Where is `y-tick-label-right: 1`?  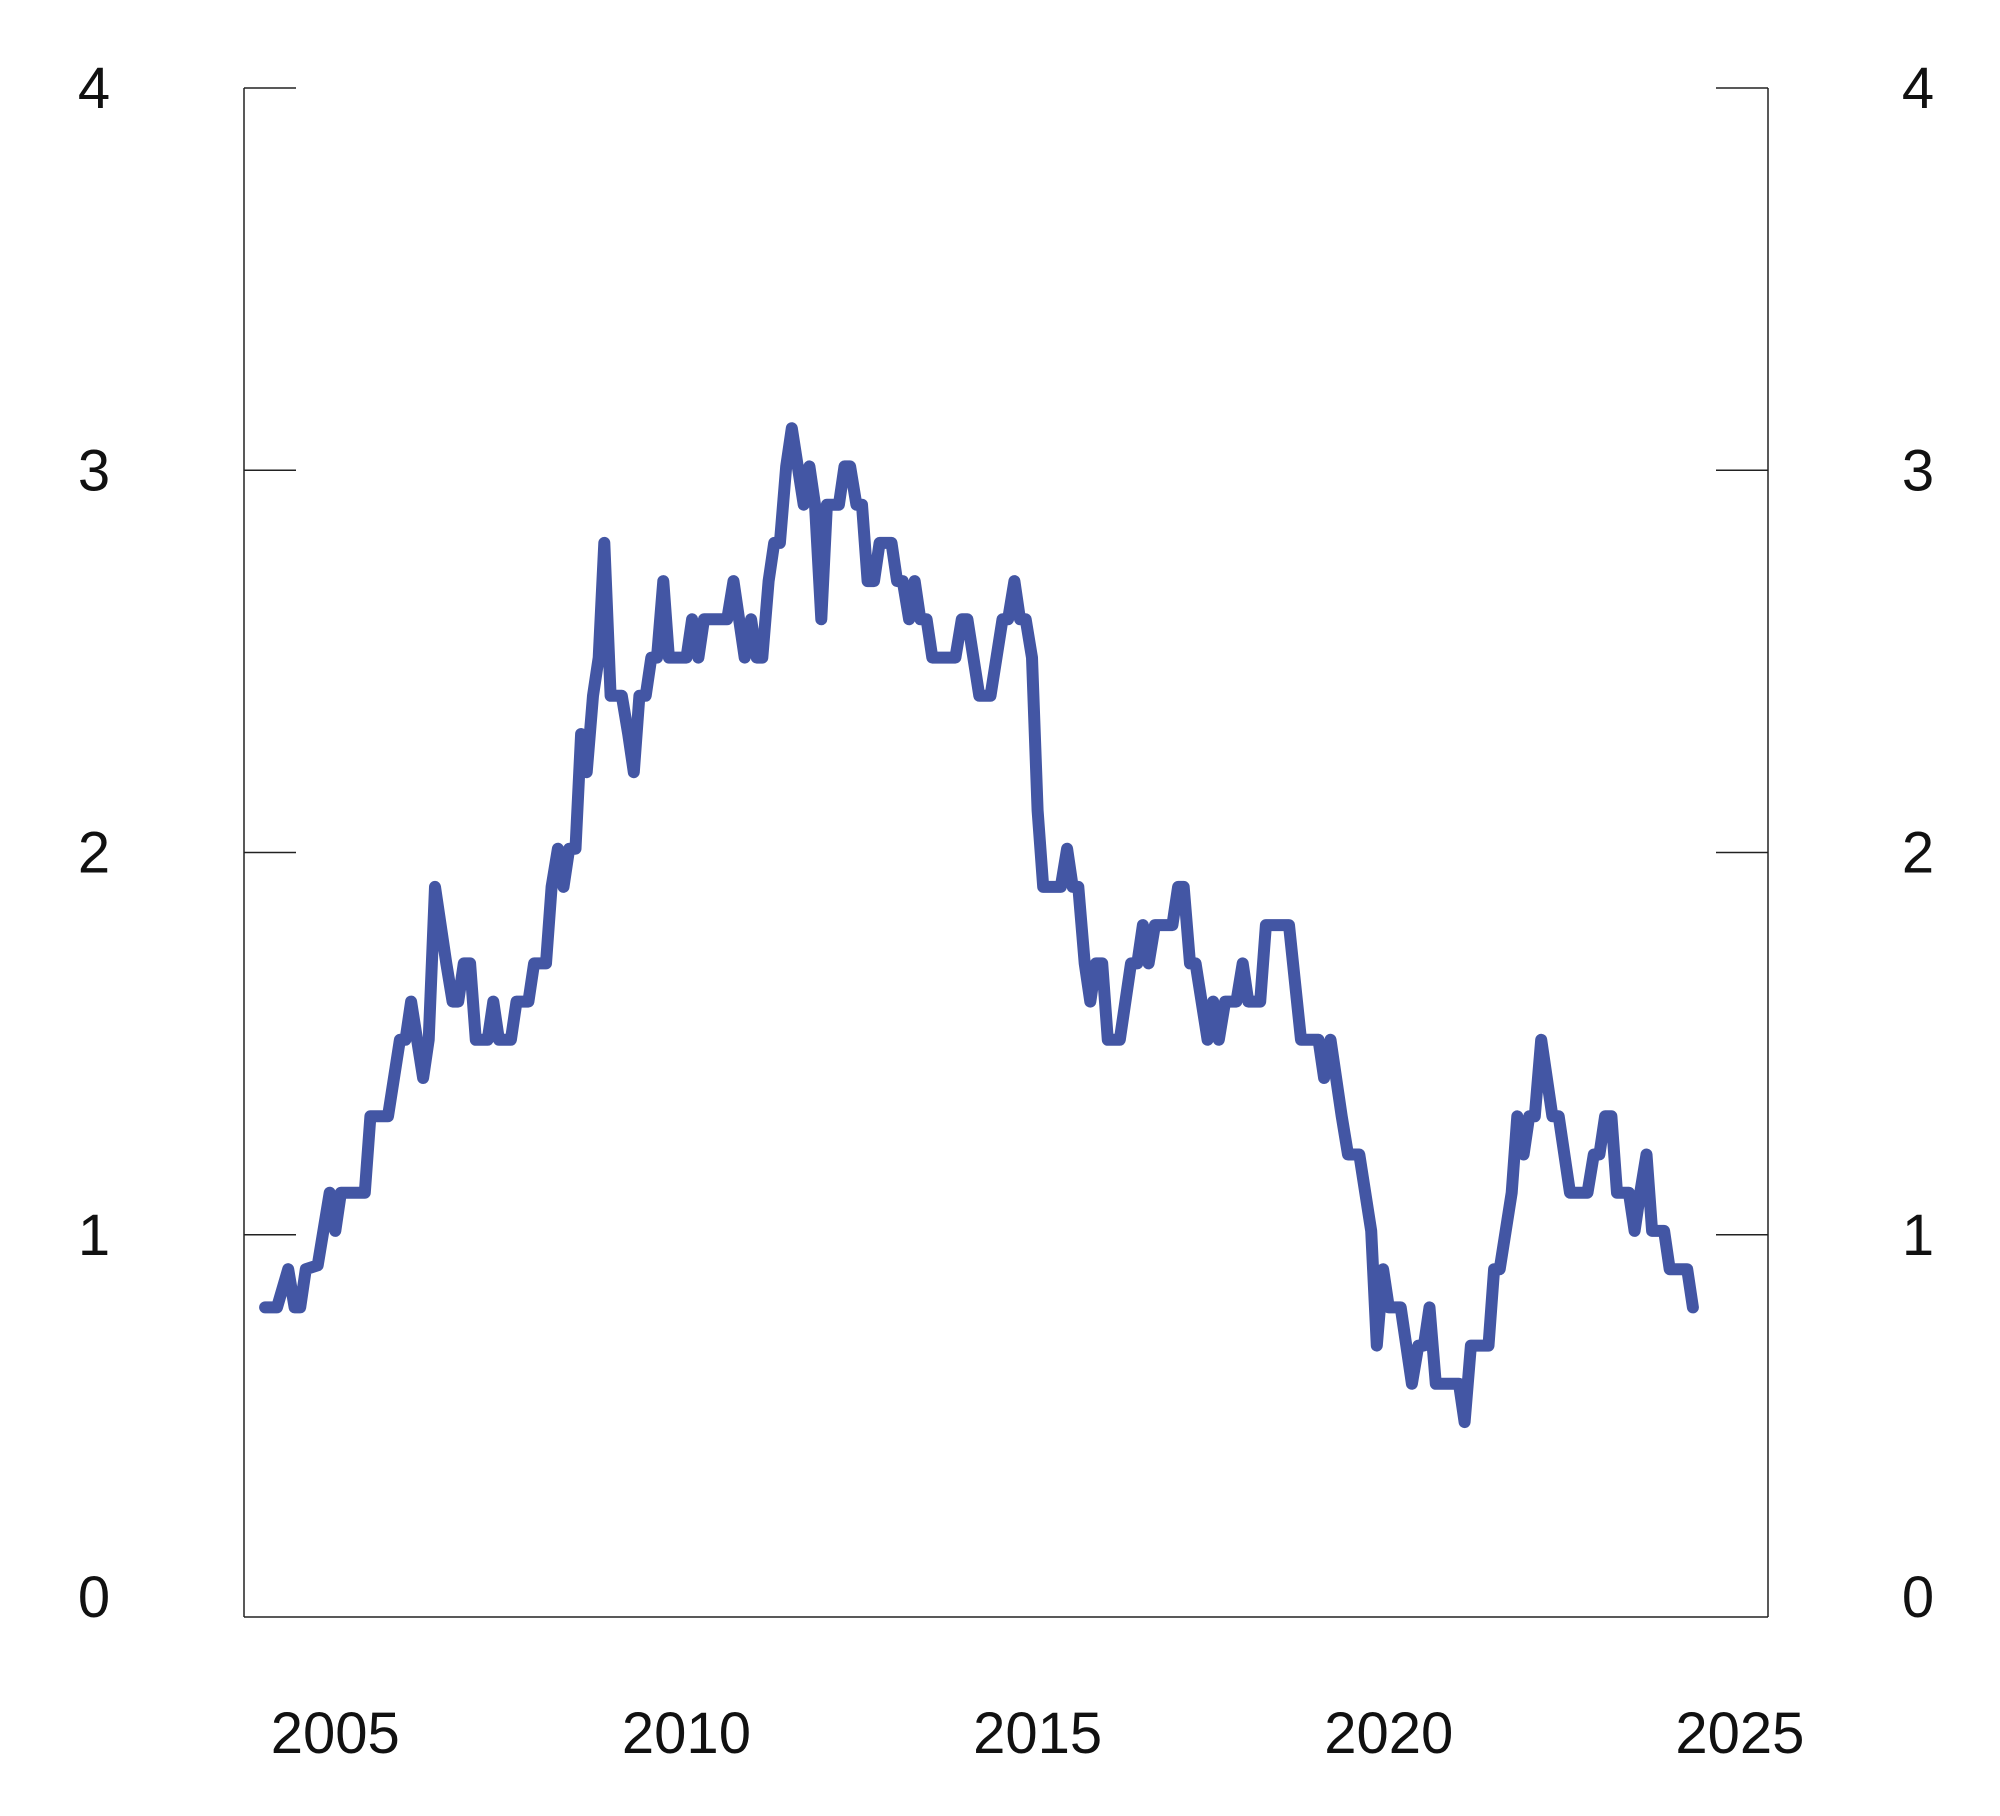
y-tick-label-right: 1 is located at coordinates (1918, 1235).